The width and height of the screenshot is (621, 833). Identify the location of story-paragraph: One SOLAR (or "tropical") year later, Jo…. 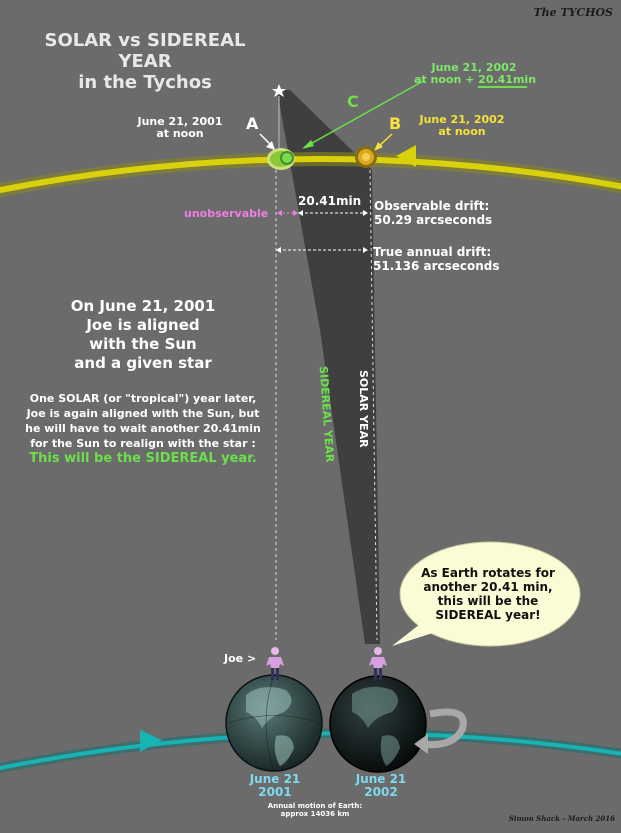
(143, 428).